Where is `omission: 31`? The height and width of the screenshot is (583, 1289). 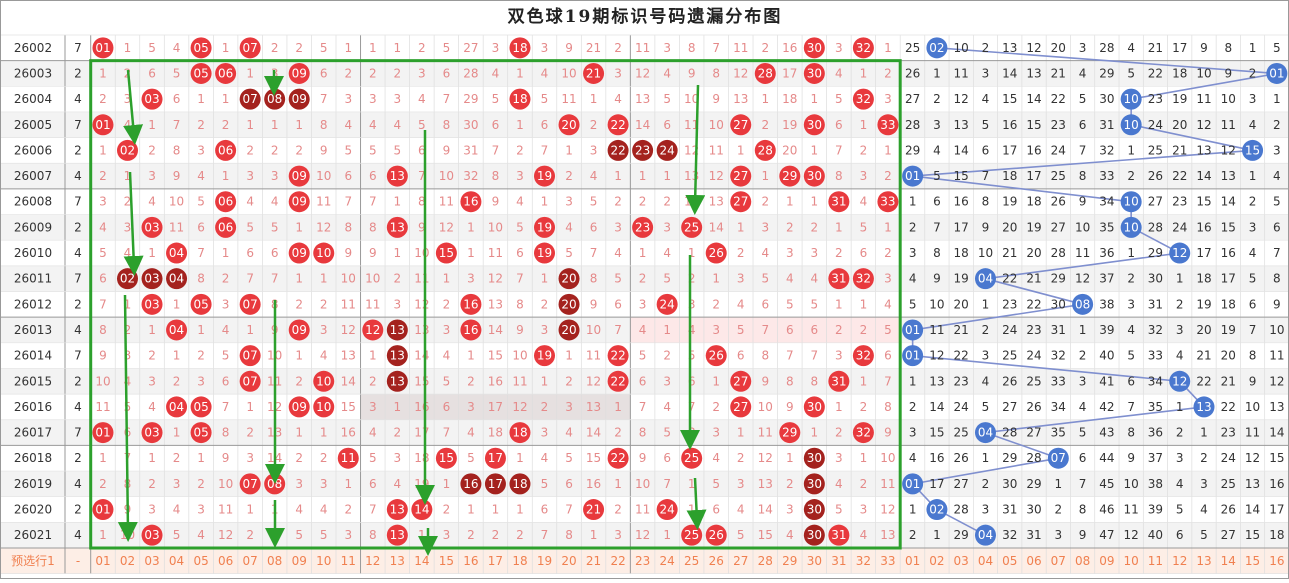 omission: 31 is located at coordinates (1033, 535).